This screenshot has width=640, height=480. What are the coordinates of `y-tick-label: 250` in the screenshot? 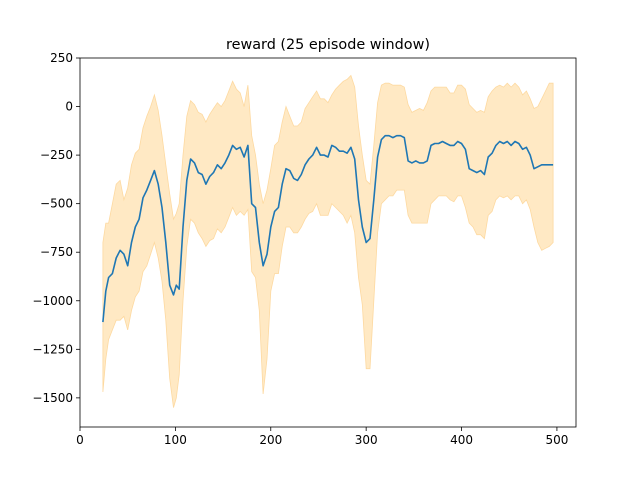 It's located at (61, 58).